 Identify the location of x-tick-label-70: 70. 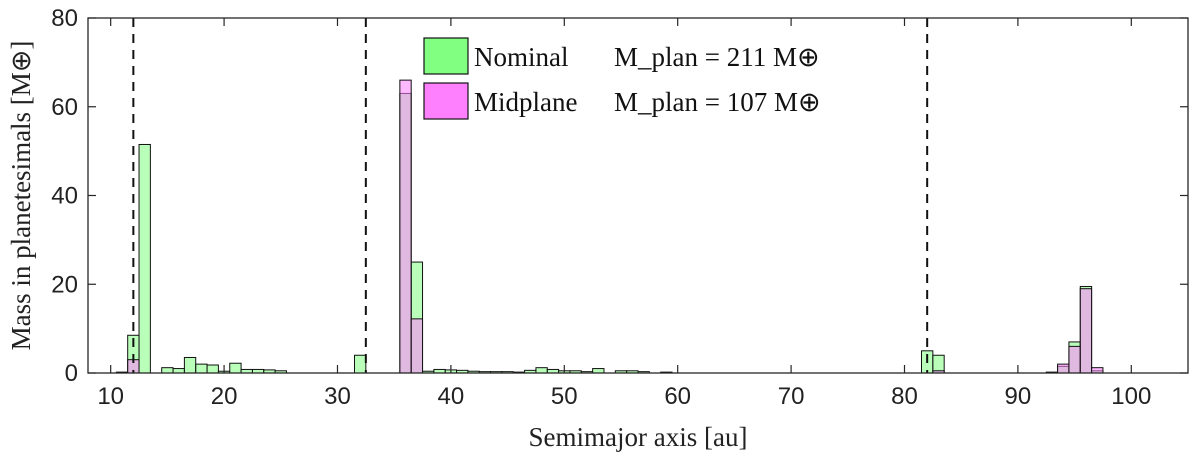
(791, 396).